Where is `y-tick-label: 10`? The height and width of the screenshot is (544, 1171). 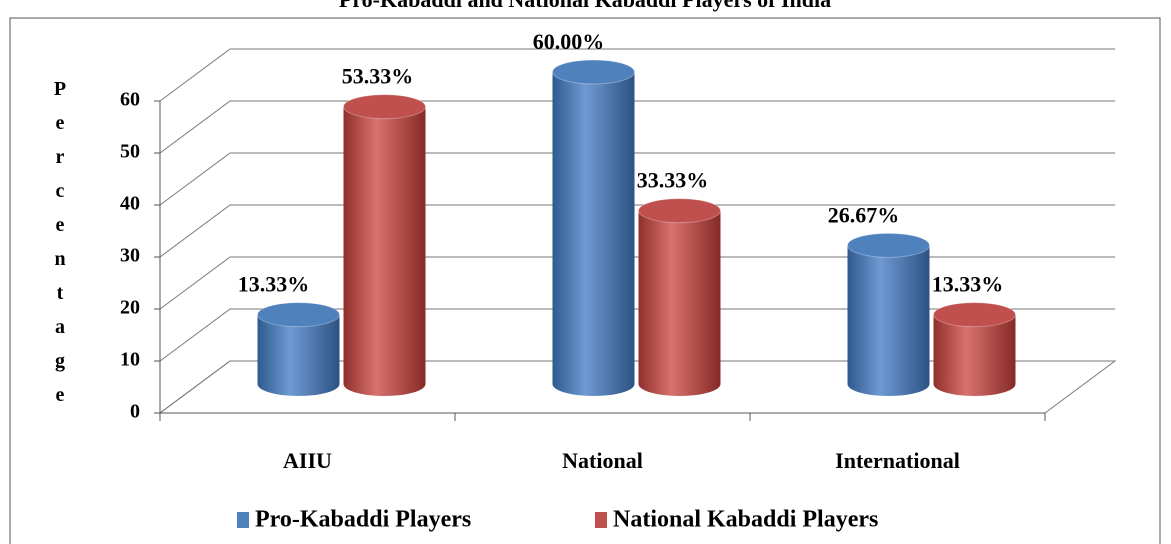
y-tick-label: 10 is located at coordinates (130, 360).